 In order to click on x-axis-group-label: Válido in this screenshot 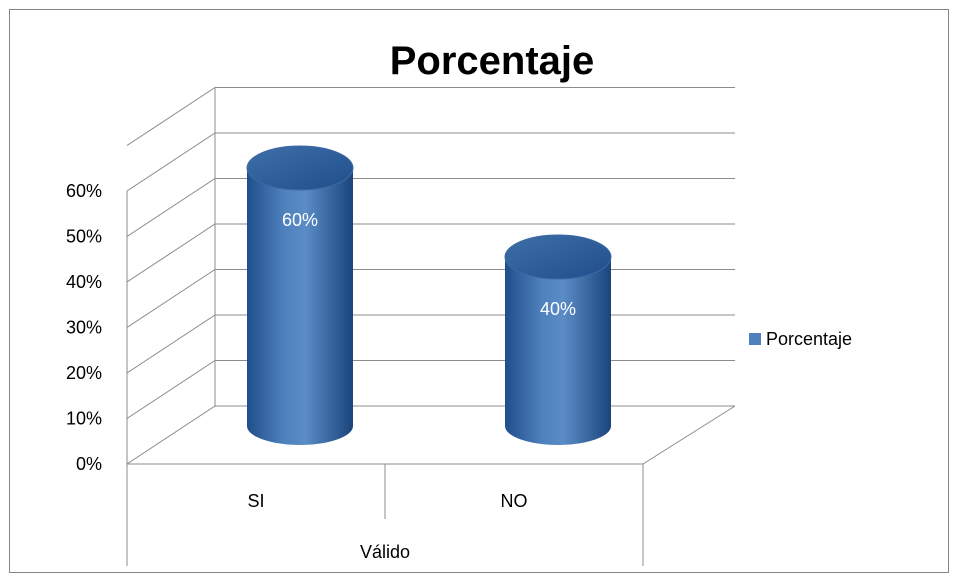, I will do `click(385, 552)`.